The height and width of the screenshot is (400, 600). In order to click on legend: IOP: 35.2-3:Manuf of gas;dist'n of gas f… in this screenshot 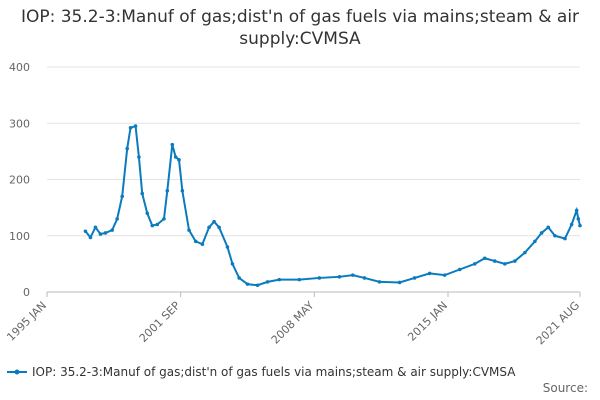, I will do `click(260, 372)`.